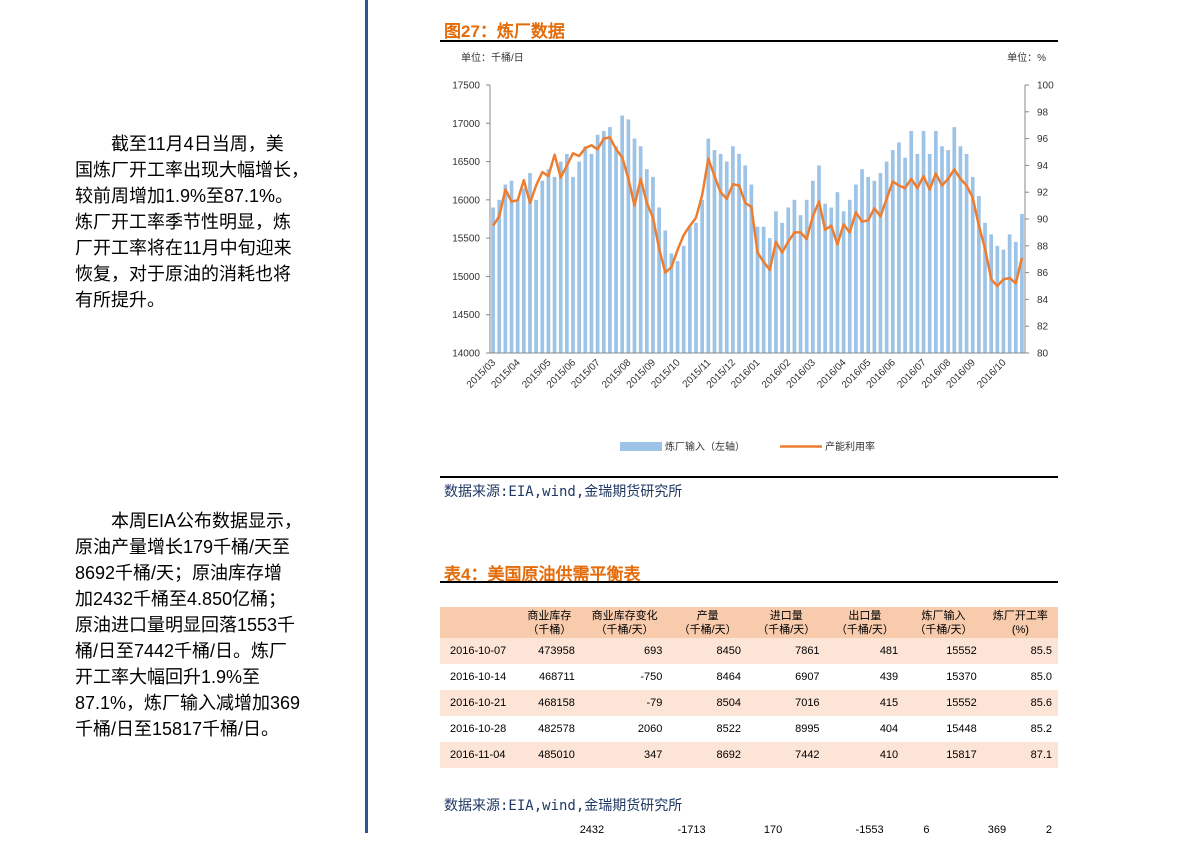 Image resolution: width=1191 pixels, height=843 pixels. What do you see at coordinates (183, 248) in the screenshot?
I see `text-line: 厂开工率将在11月中旬迎来` at bounding box center [183, 248].